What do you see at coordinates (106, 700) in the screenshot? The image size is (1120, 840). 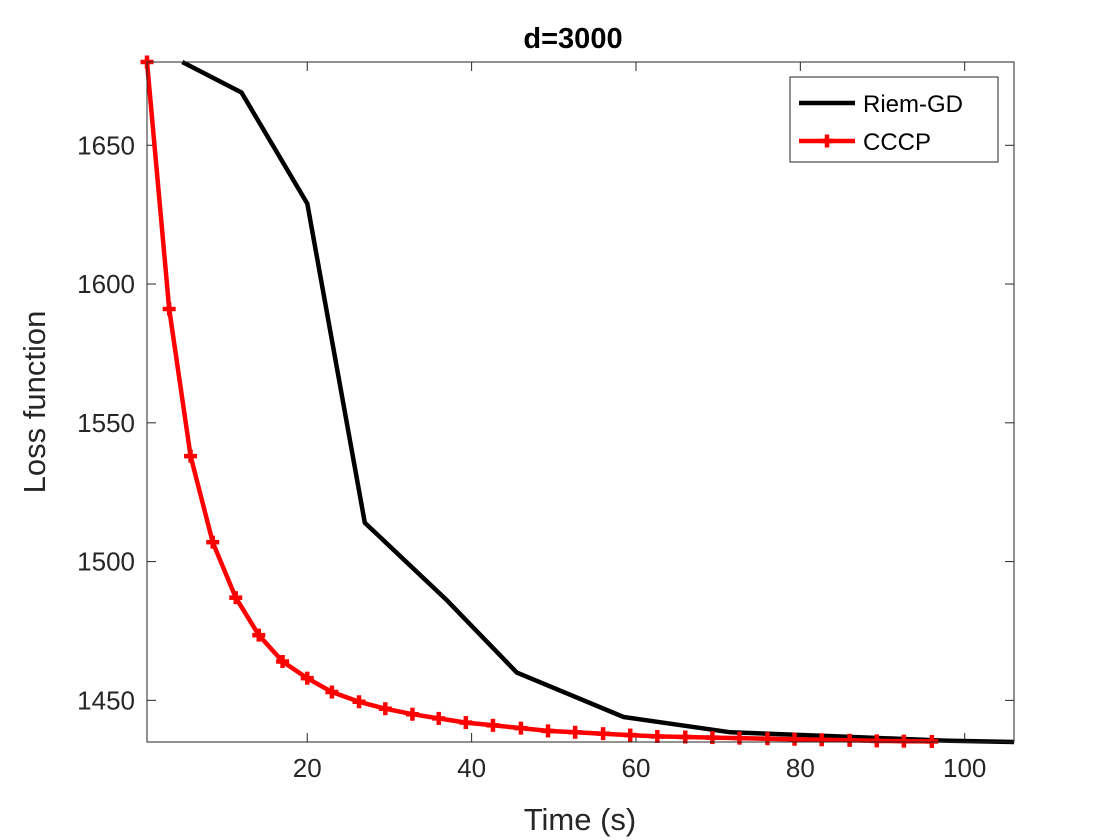 I see `y-tick-label: 1450` at bounding box center [106, 700].